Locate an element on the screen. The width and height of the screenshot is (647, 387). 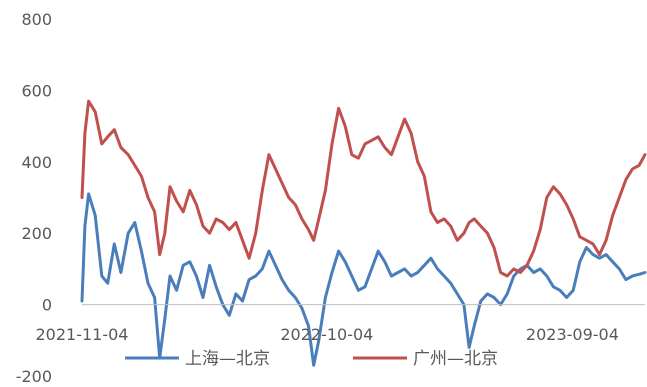
y-axis-tick-labels: -200 0 200 400 600 800 is located at coordinates (34, 198).